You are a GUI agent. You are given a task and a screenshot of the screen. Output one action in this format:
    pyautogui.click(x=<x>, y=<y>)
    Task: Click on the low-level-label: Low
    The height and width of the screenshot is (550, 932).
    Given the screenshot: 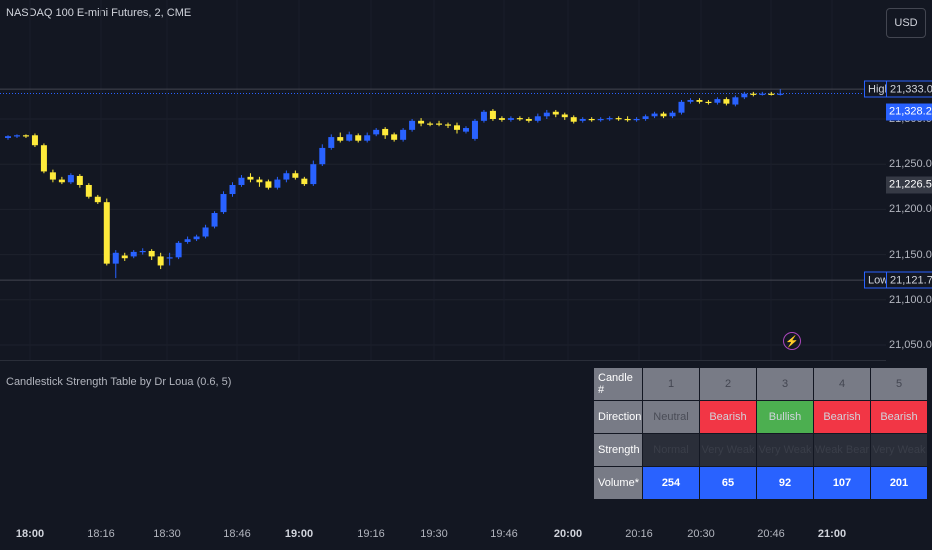 What is the action you would take?
    pyautogui.click(x=878, y=280)
    